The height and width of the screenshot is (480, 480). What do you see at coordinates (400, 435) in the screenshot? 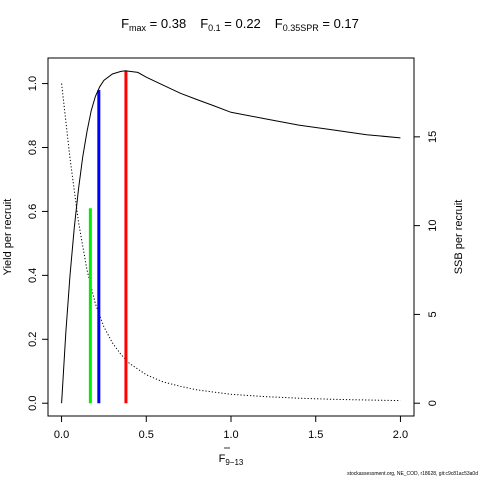
I see `x-tick-label: 2.0` at bounding box center [400, 435].